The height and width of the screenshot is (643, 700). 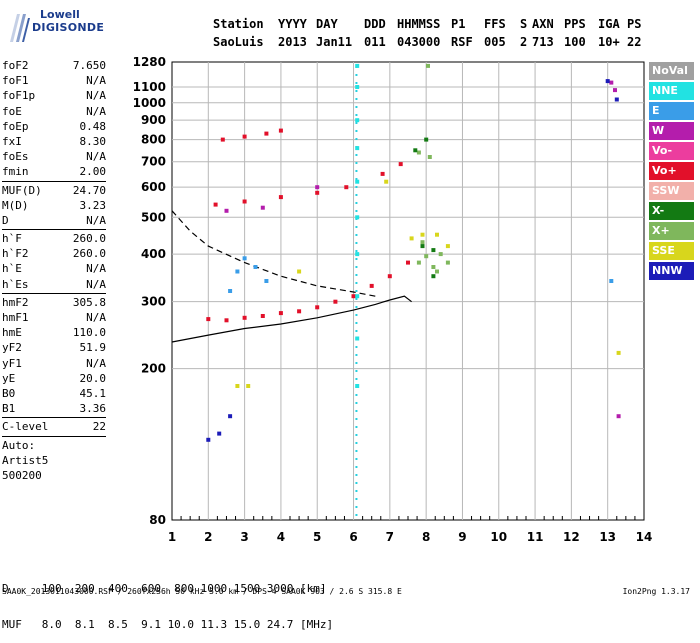 I want to click on header-title-5: P1, so click(x=458, y=24).